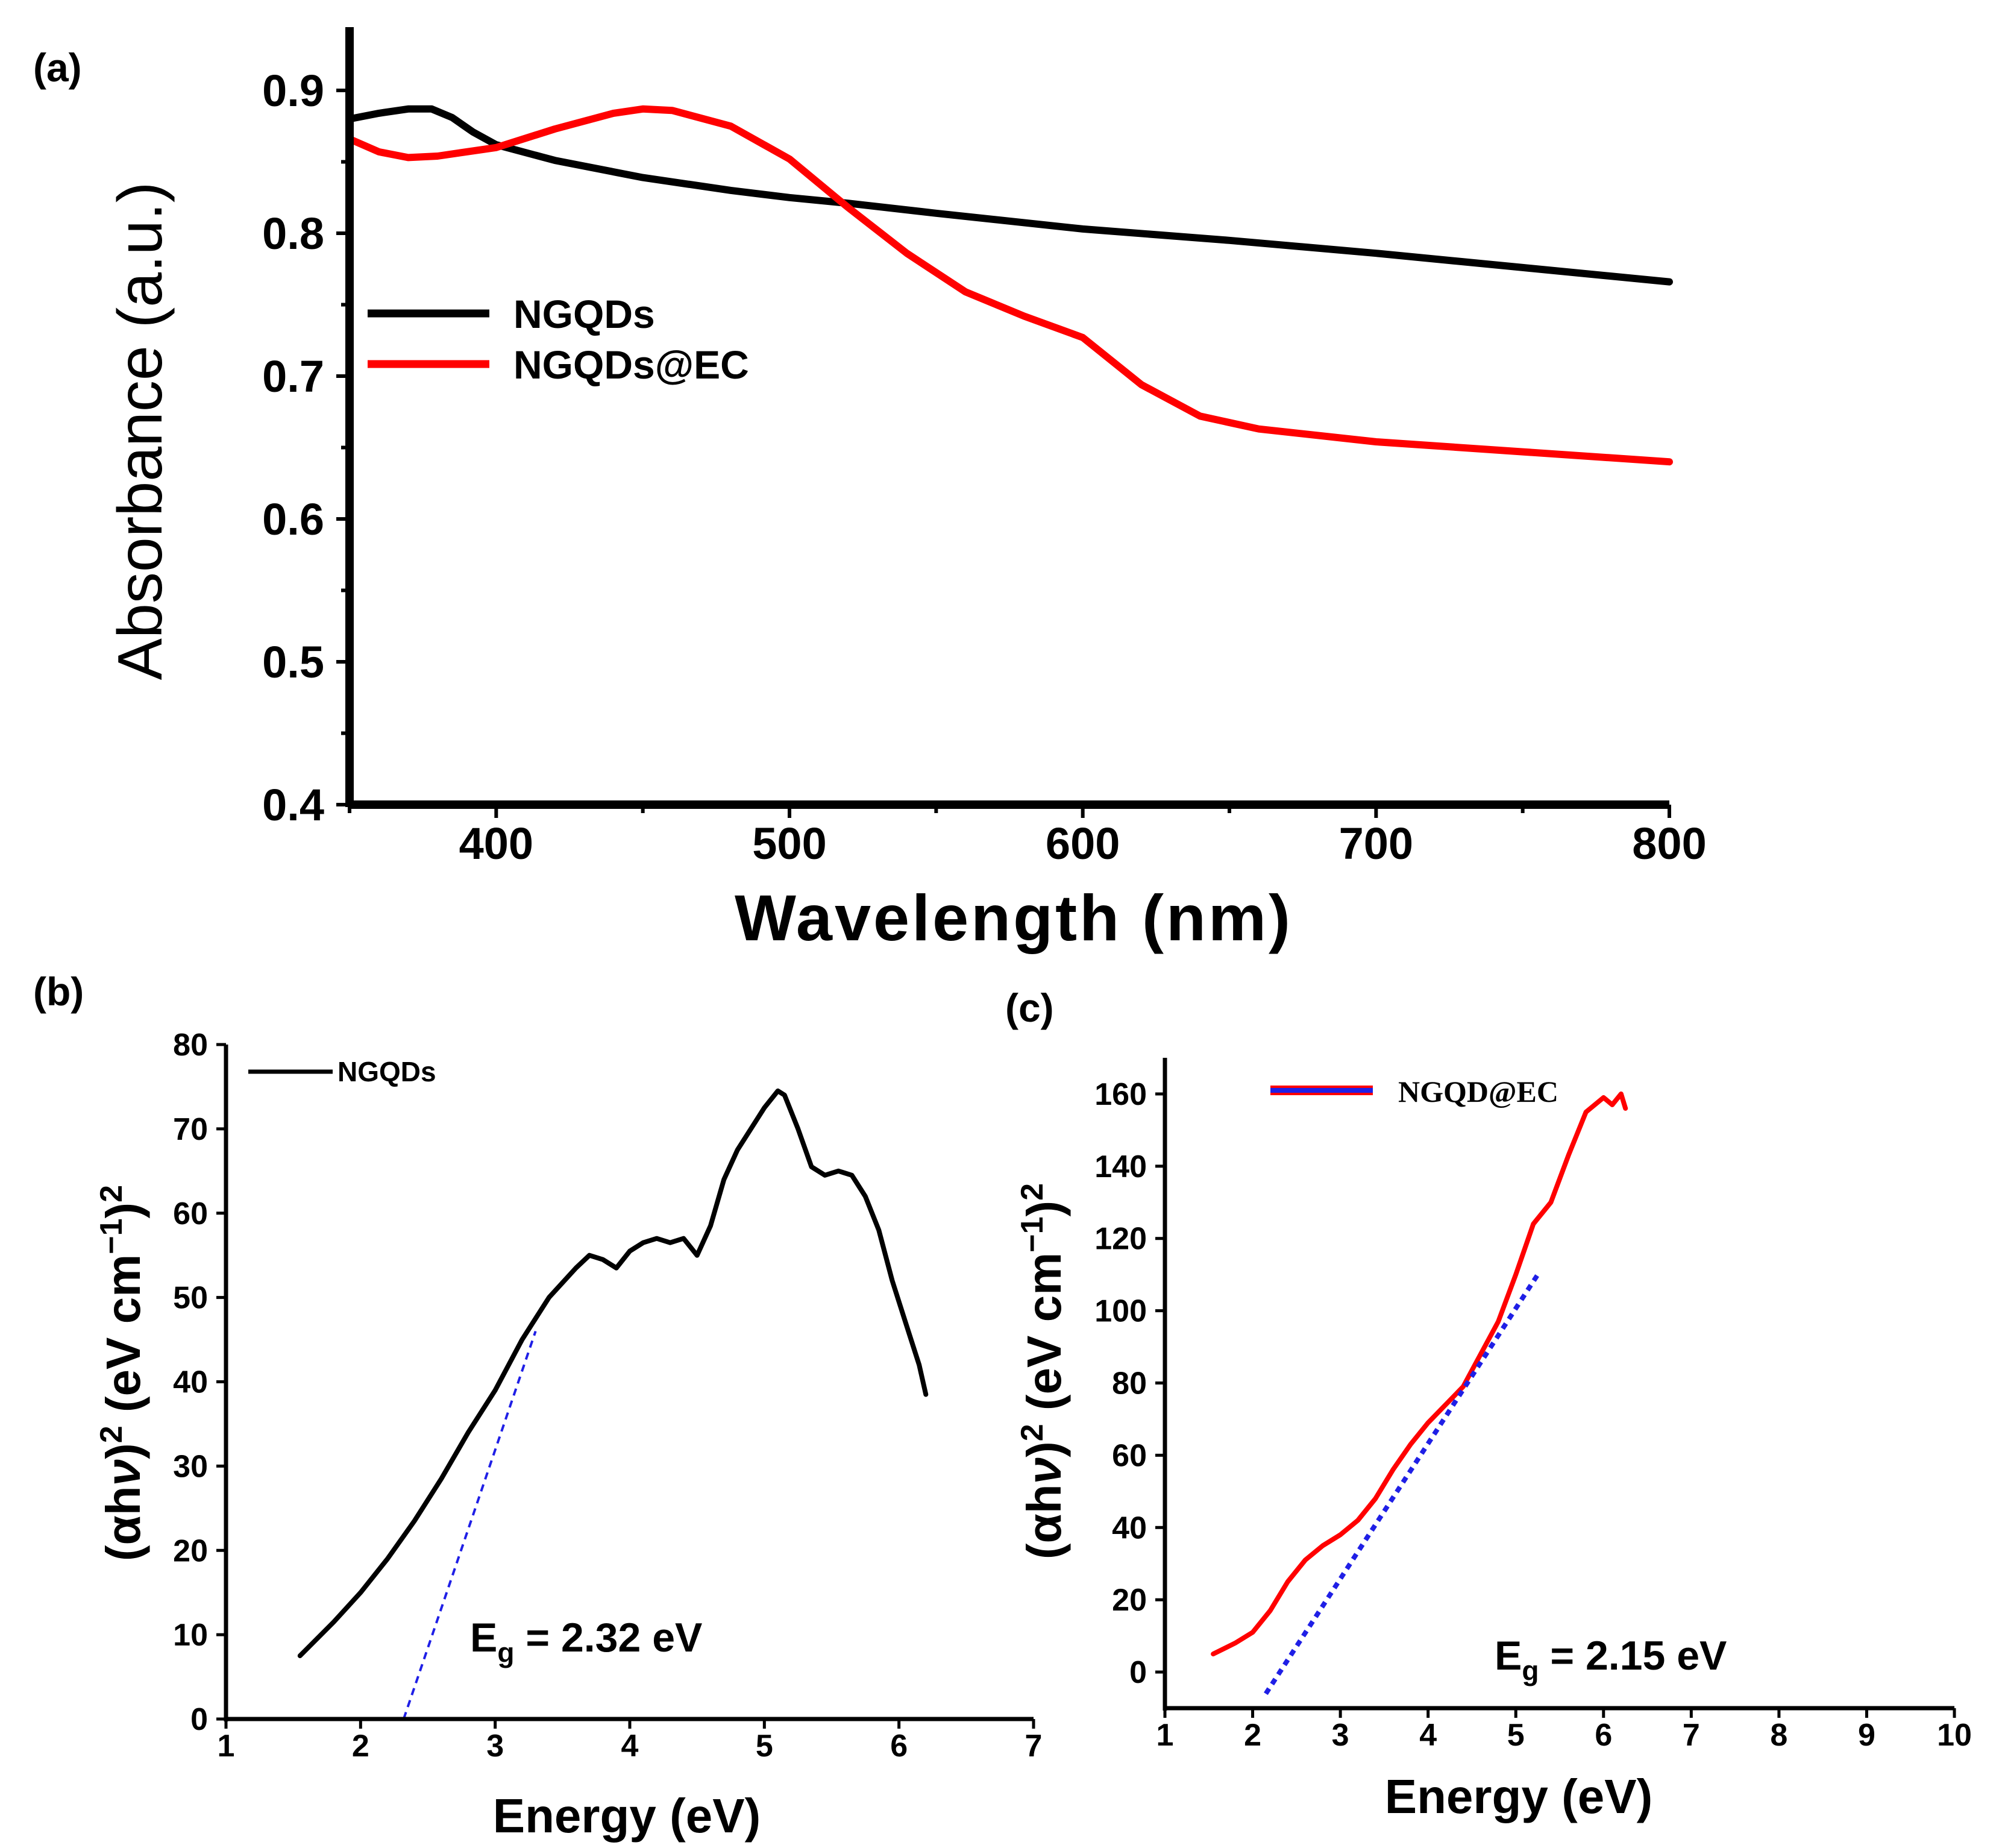 The height and width of the screenshot is (1848, 1999). What do you see at coordinates (631, 364) in the screenshot?
I see `legend-label-ngqds-ec: NGQDs@EC` at bounding box center [631, 364].